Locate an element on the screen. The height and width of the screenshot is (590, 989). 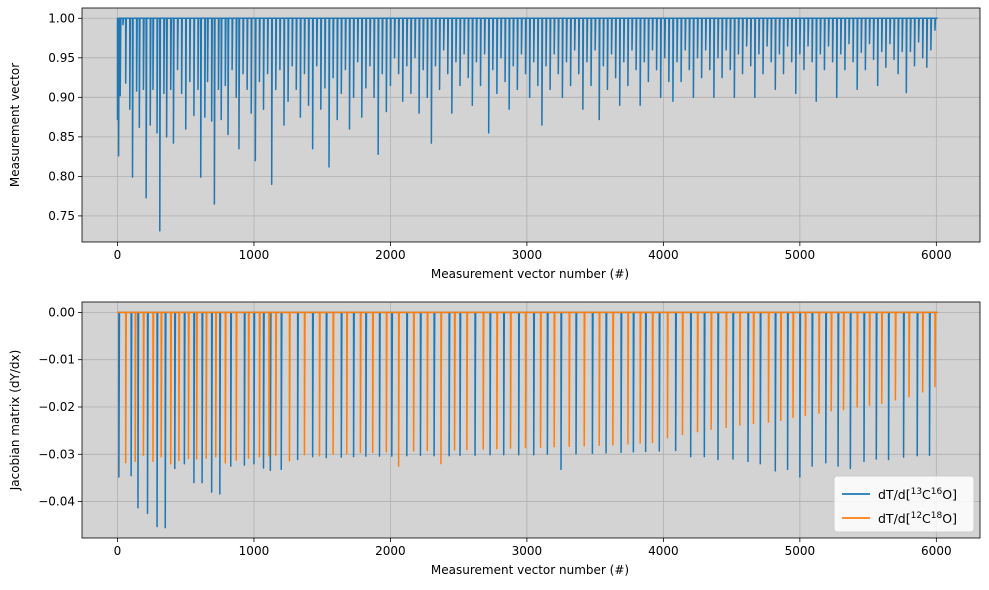
legend-label-part: 18 is located at coordinates (937, 516).